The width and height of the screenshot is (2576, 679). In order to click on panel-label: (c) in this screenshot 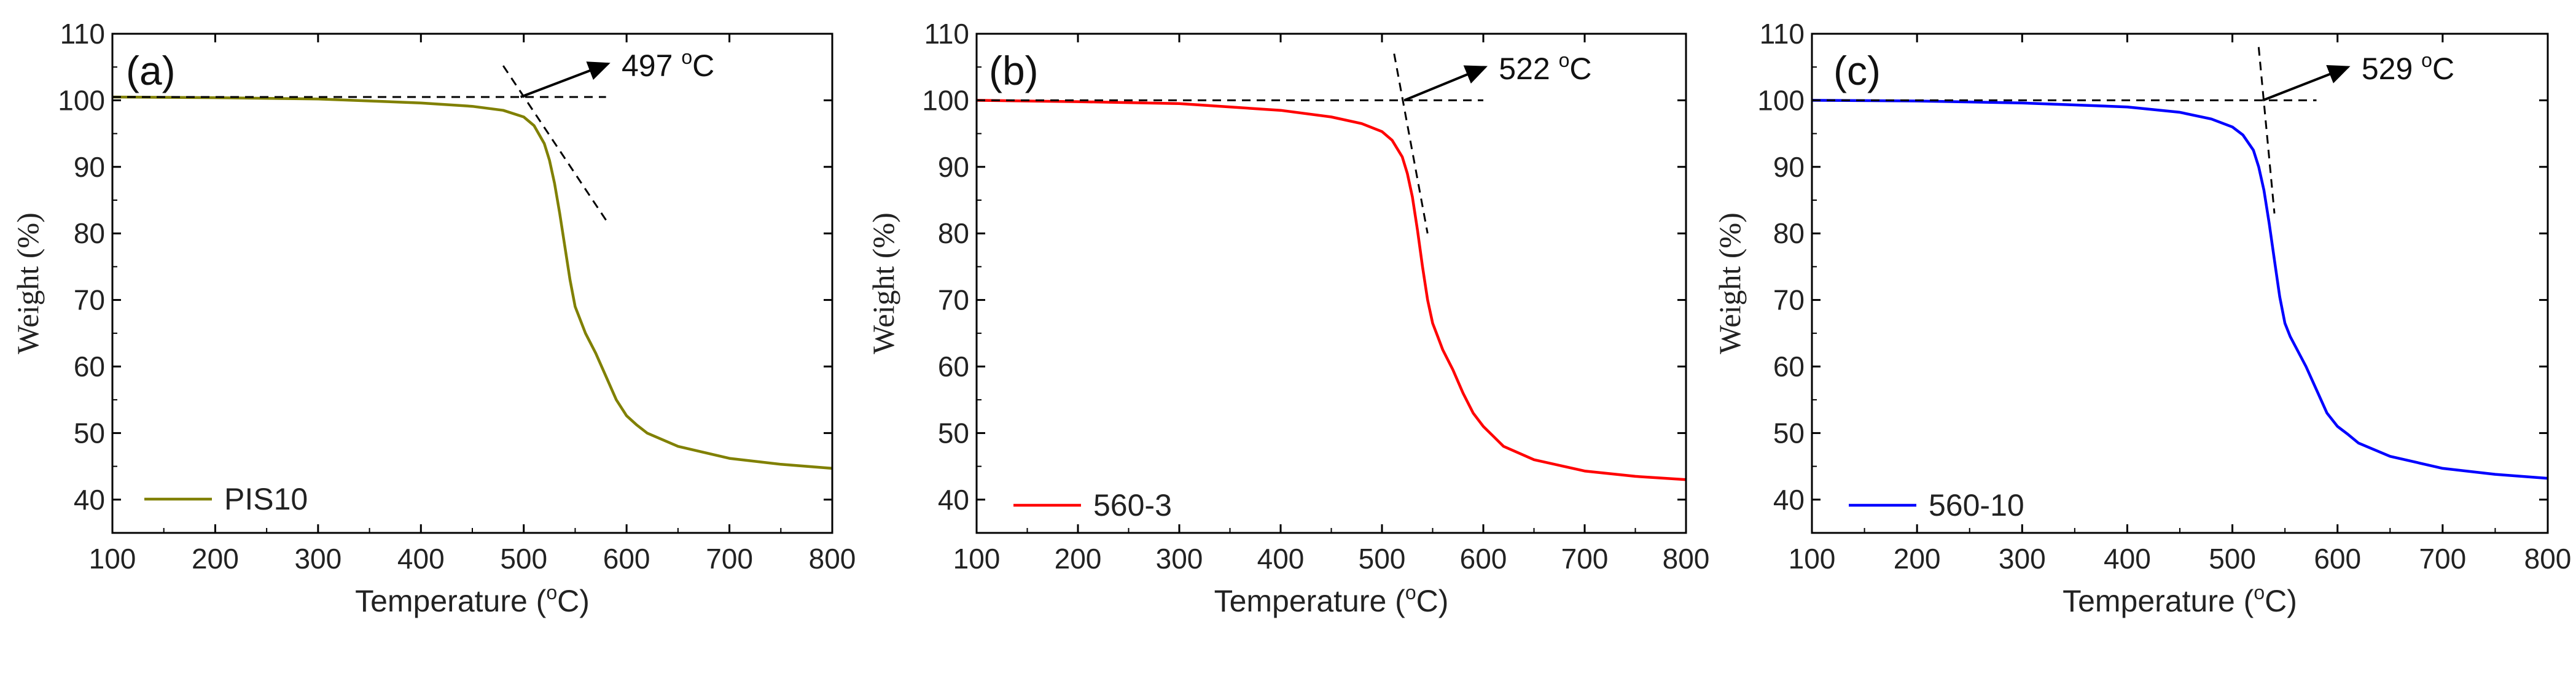, I will do `click(1857, 70)`.